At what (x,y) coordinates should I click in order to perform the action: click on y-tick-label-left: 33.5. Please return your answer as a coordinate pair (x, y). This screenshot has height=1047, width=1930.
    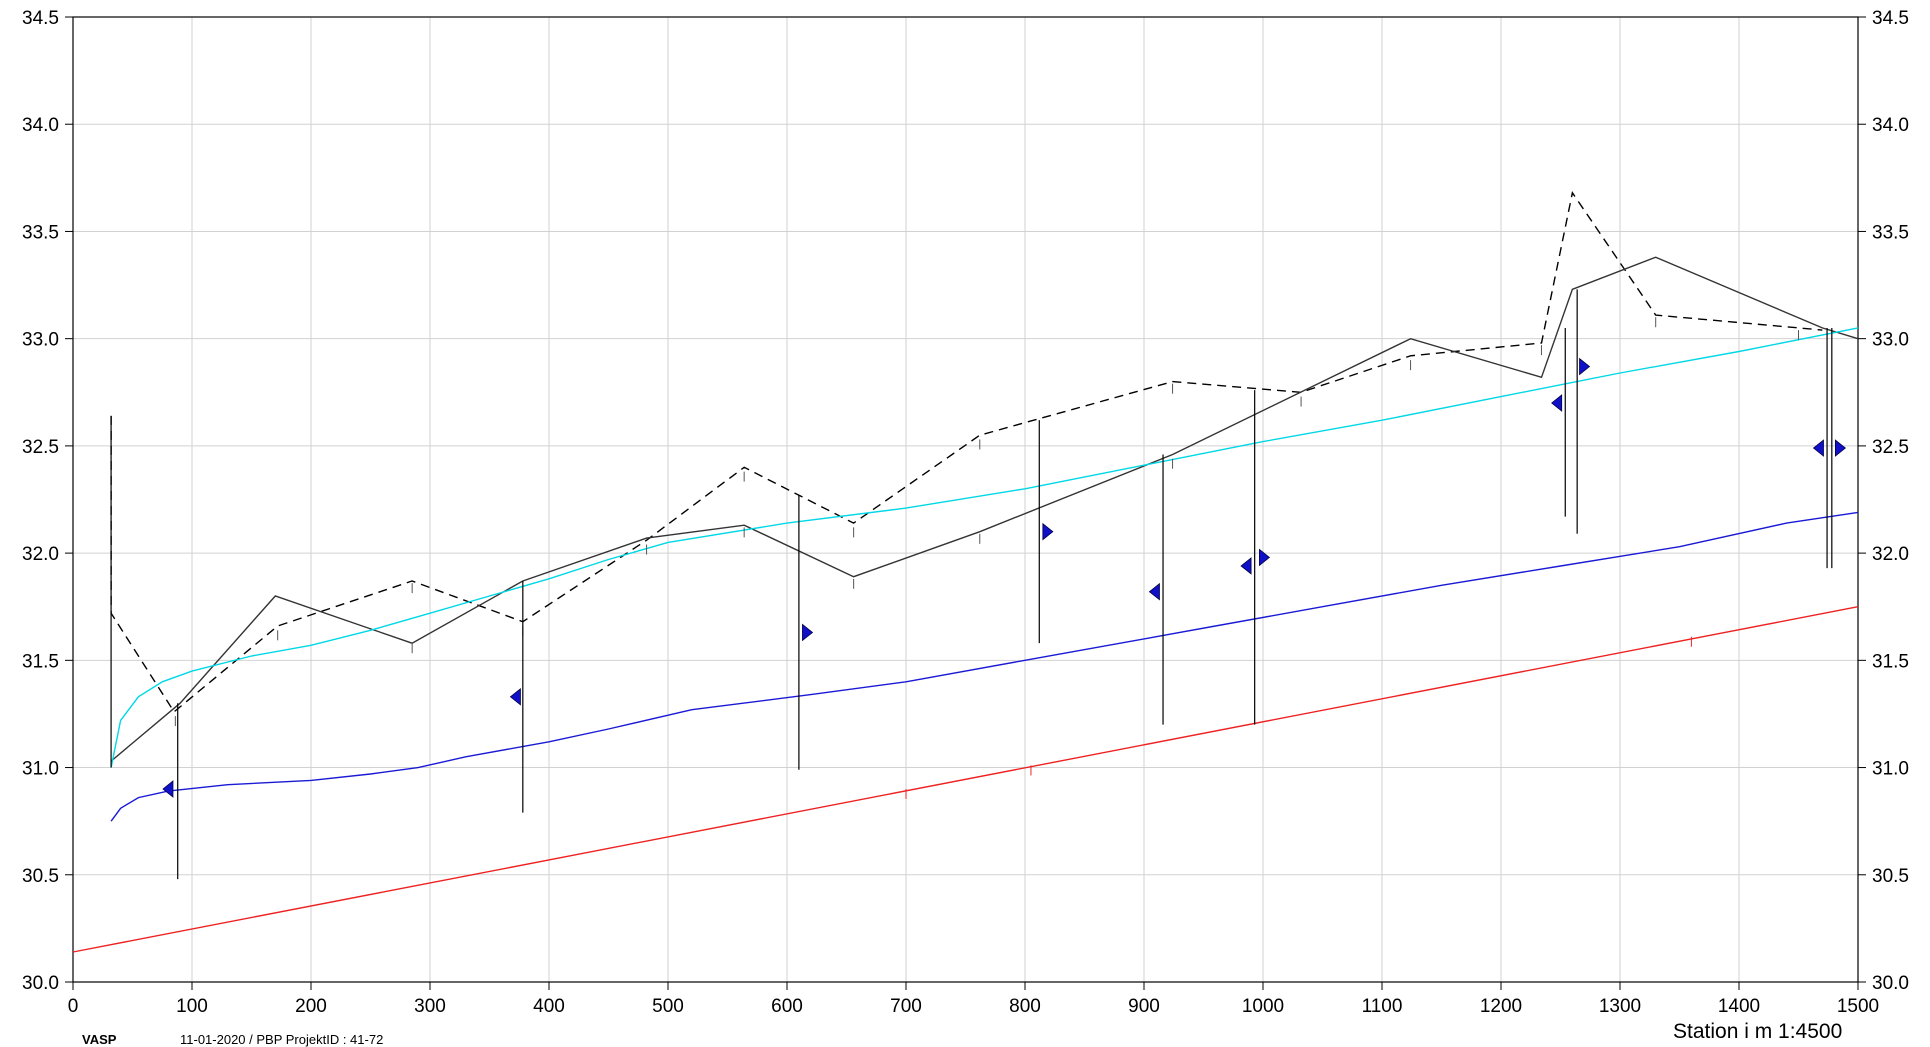
    Looking at the image, I should click on (40, 232).